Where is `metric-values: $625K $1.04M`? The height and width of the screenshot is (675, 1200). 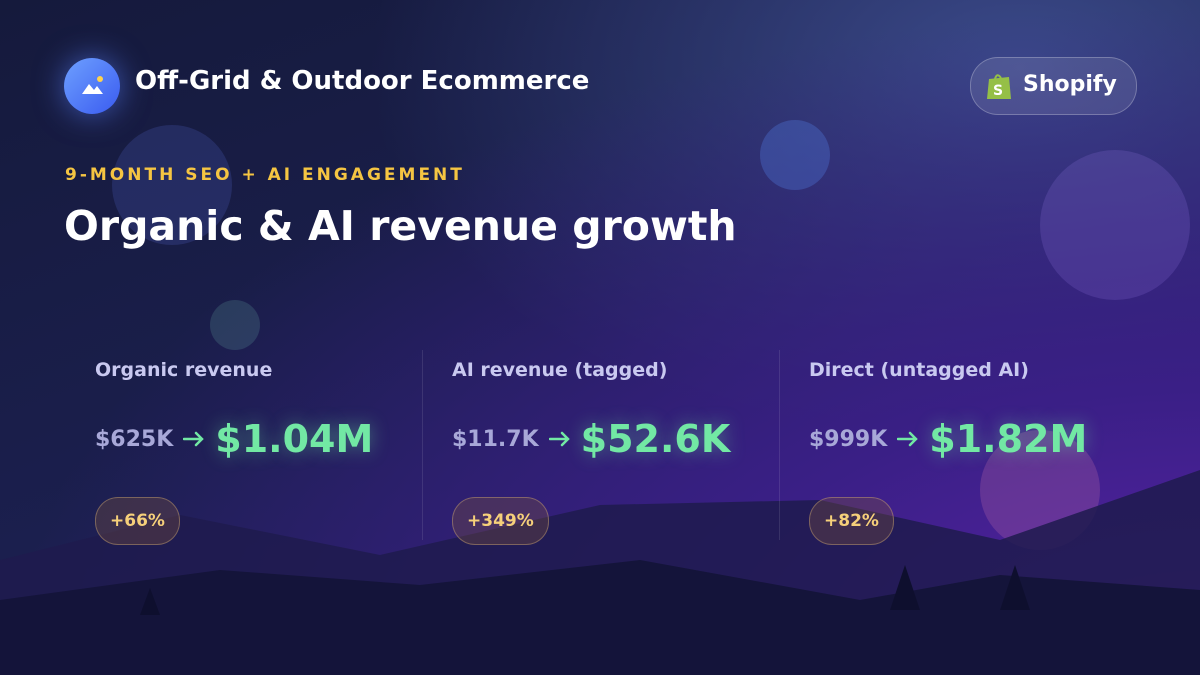 metric-values: $625K $1.04M is located at coordinates (234, 439).